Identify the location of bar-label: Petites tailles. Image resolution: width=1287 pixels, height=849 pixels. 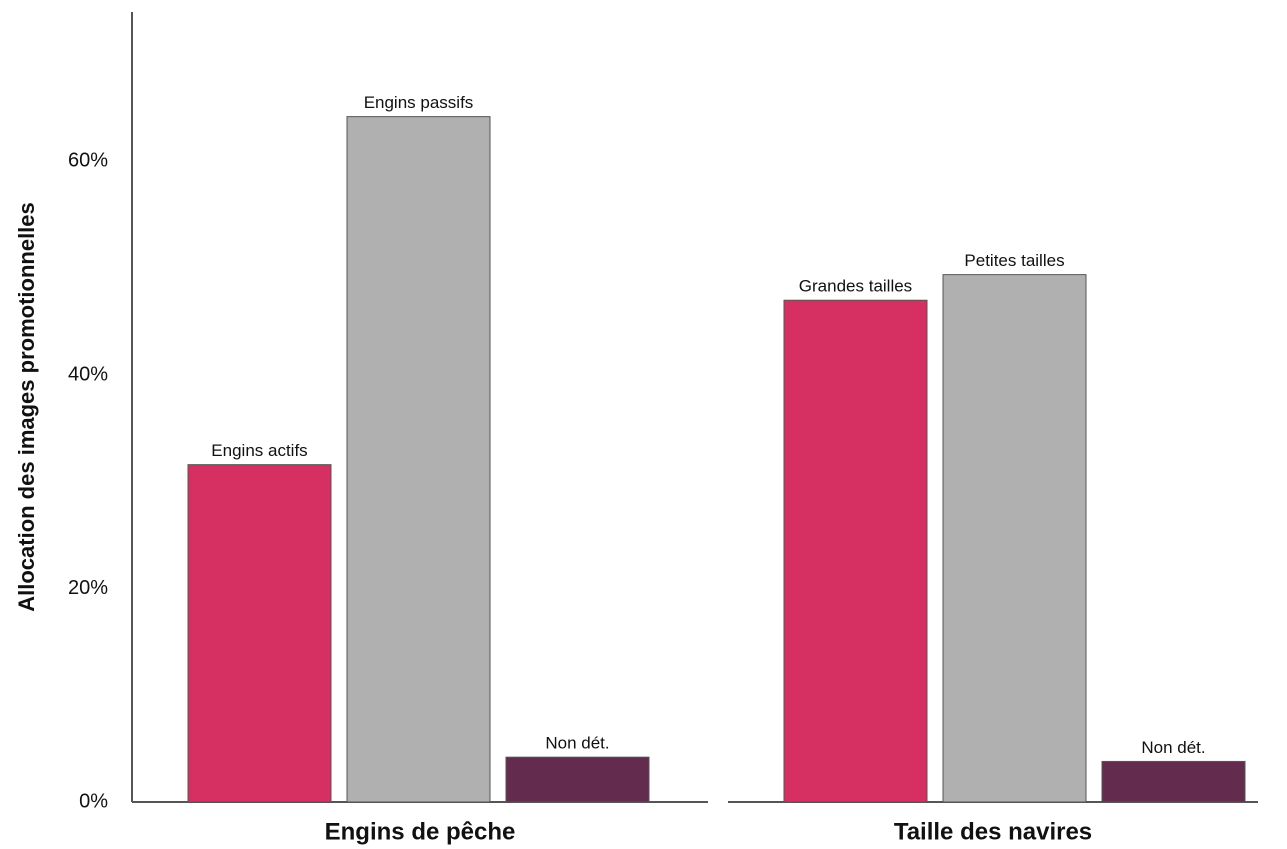
(1014, 260).